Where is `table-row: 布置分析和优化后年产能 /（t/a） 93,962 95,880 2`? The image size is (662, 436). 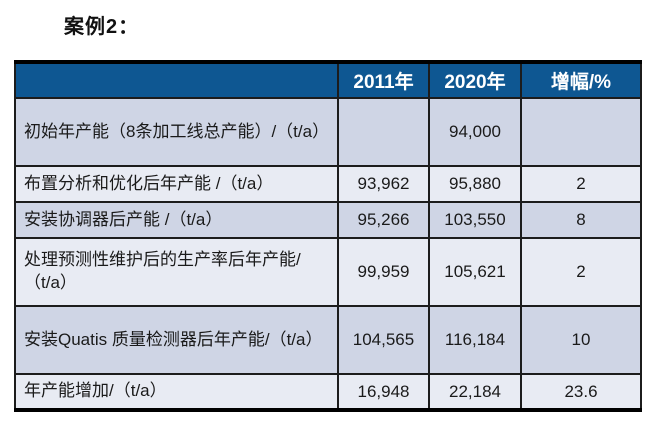
table-row: 布置分析和优化后年产能 /（t/a） 93,962 95,880 2 is located at coordinates (328, 184).